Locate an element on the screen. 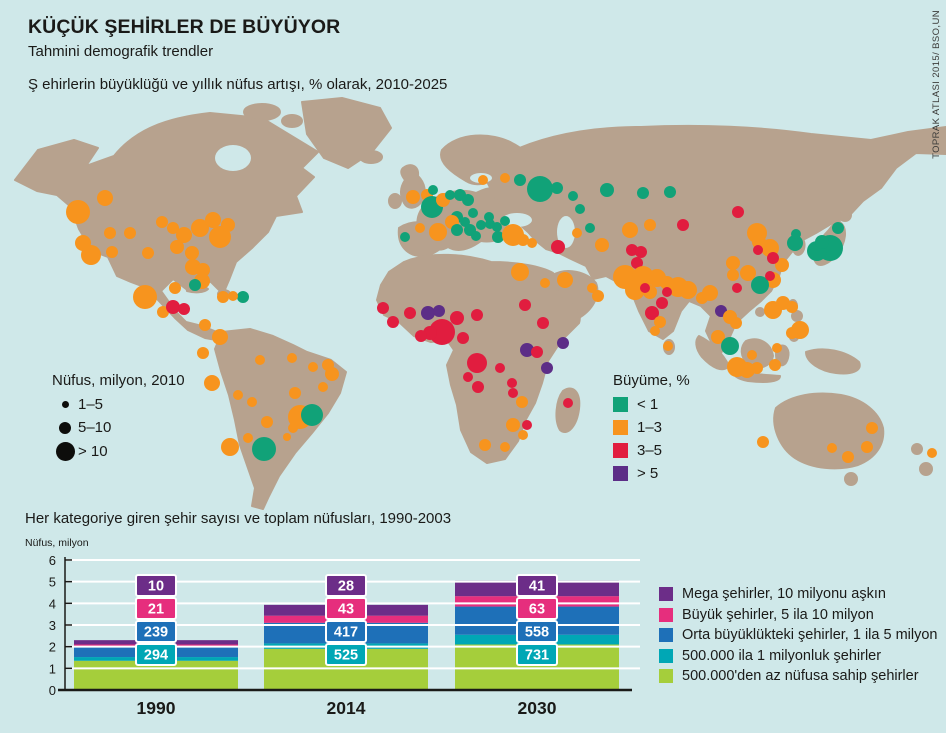  growth-legend-item-label: > 5 is located at coordinates (648, 473).